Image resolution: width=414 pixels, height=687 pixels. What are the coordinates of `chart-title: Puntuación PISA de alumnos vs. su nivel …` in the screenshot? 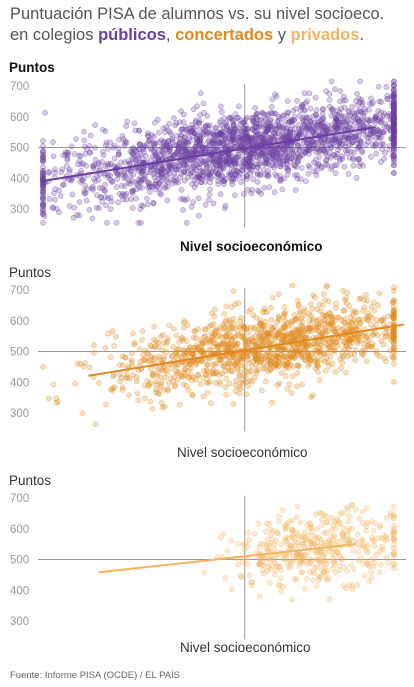 It's located at (210, 25).